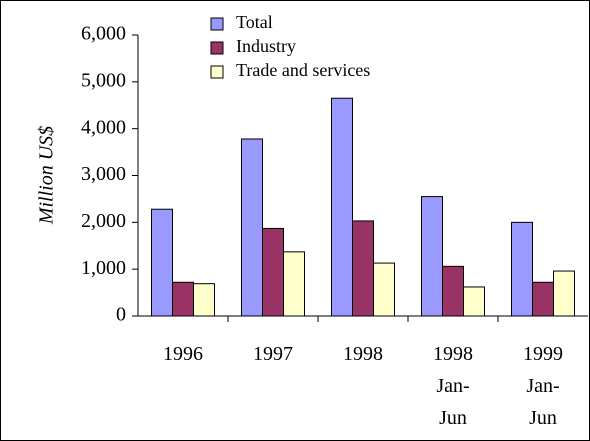 This screenshot has width=590, height=441. What do you see at coordinates (273, 354) in the screenshot?
I see `x-tick-label: 1997` at bounding box center [273, 354].